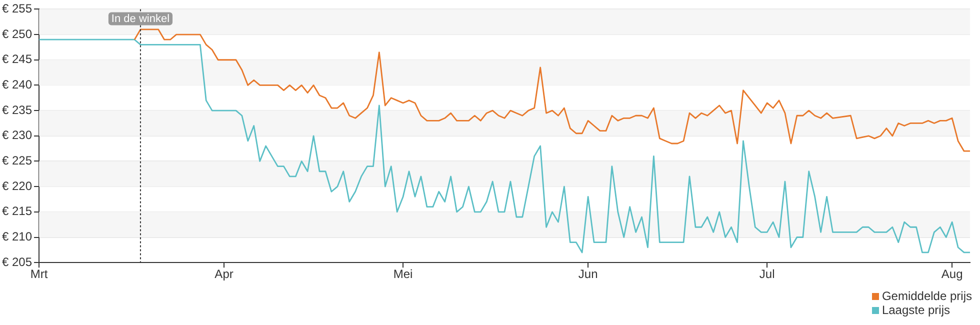 Image resolution: width=980 pixels, height=325 pixels. I want to click on x-tick-label: Apr, so click(224, 274).